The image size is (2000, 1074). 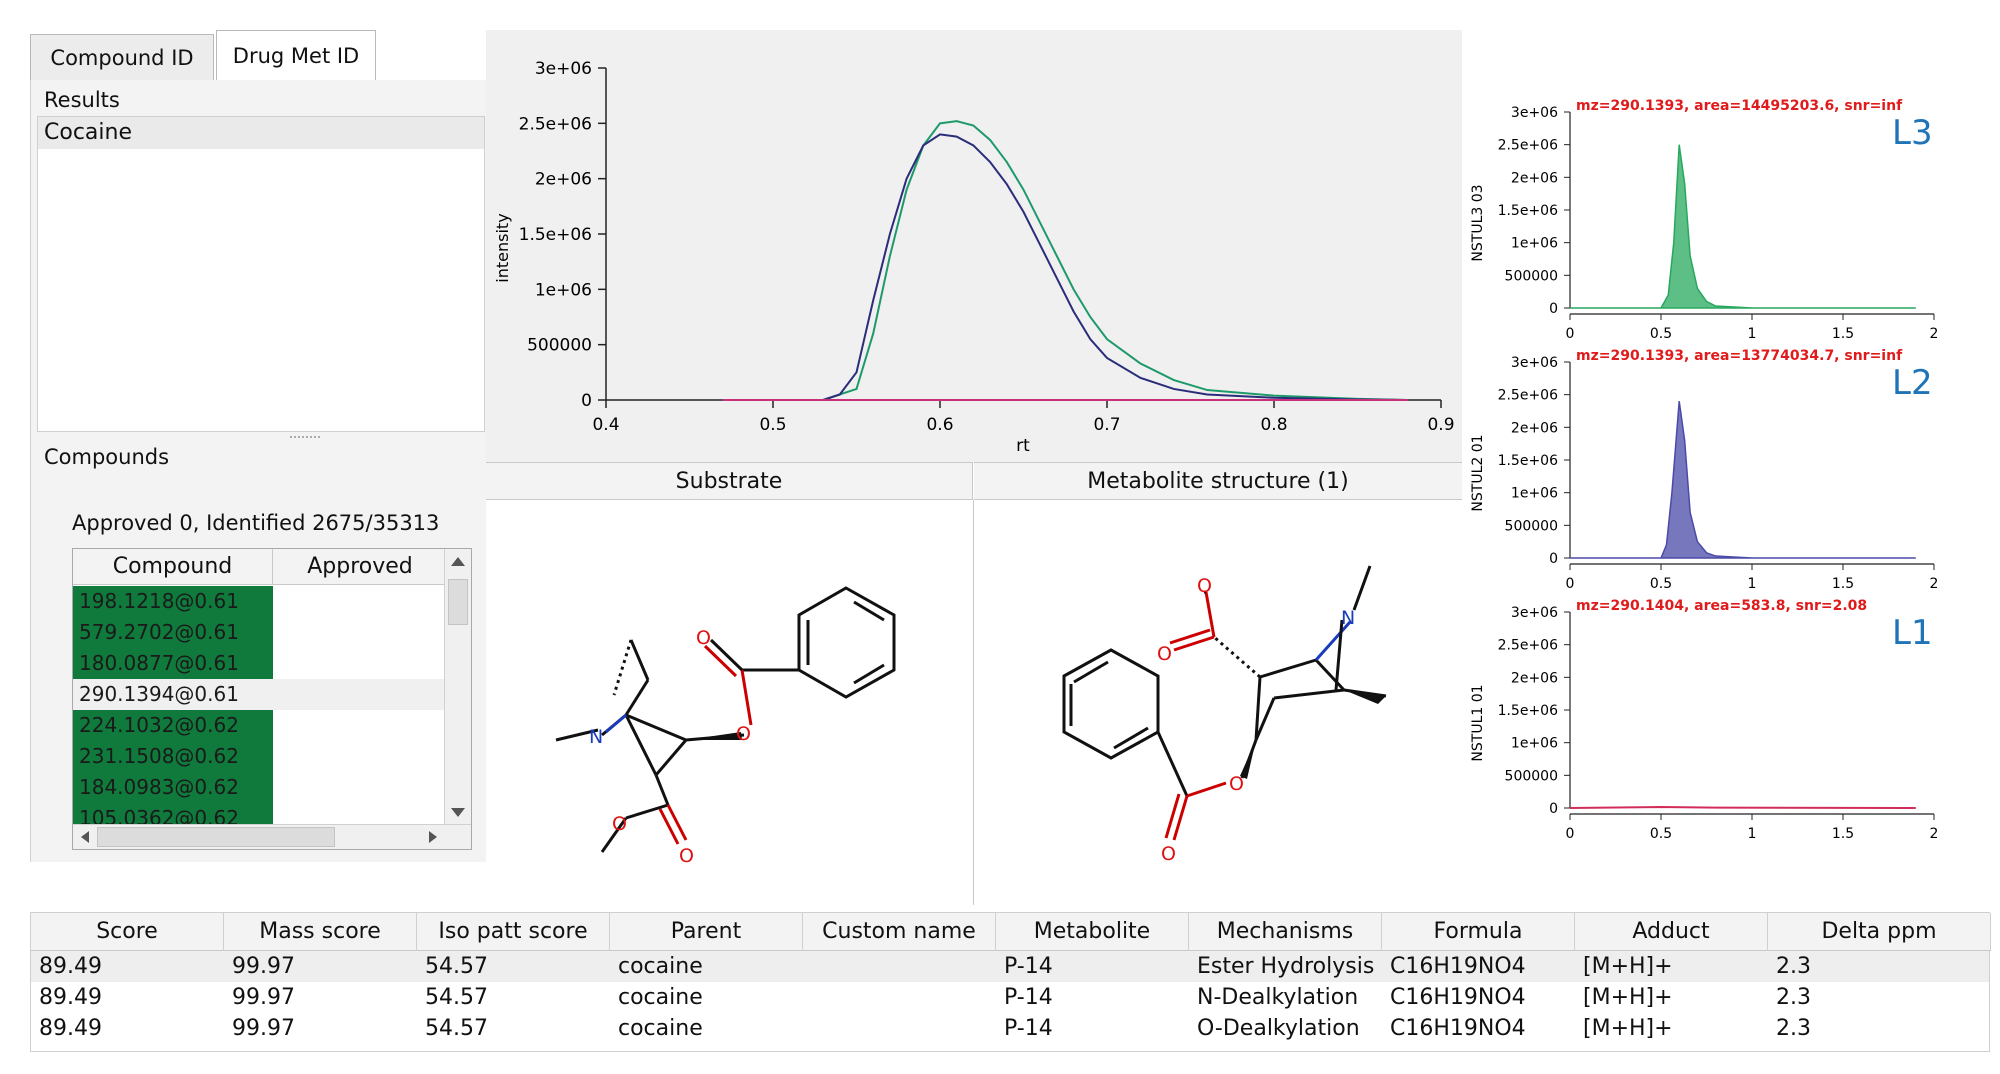 I want to click on column-header: Custom name, so click(x=899, y=932).